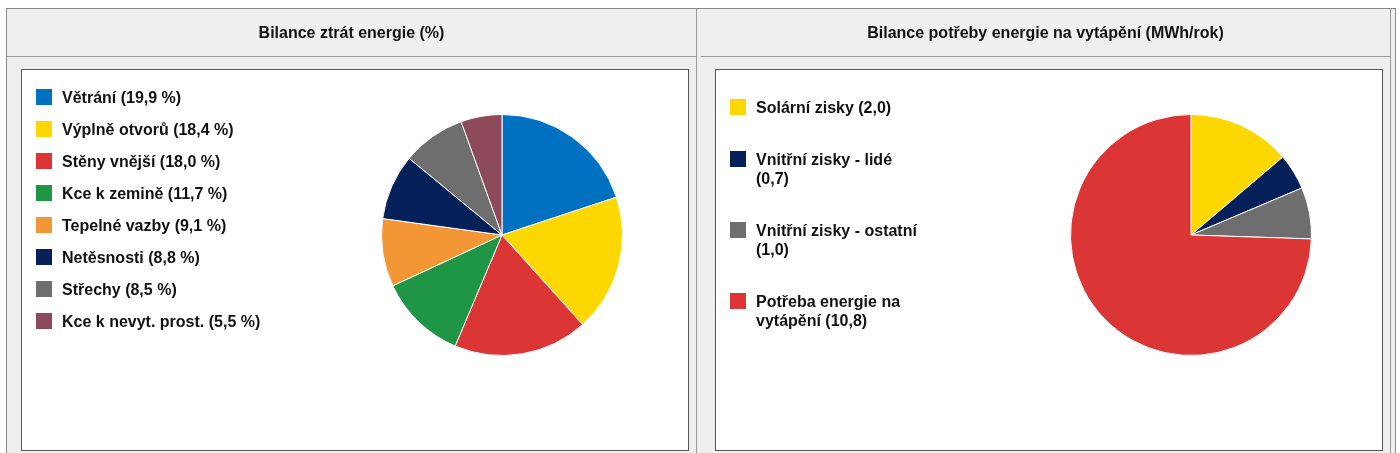 This screenshot has height=453, width=1400. I want to click on chart-title: Bilance potřeby energie na vytápění (MWh/rok), so click(1045, 33).